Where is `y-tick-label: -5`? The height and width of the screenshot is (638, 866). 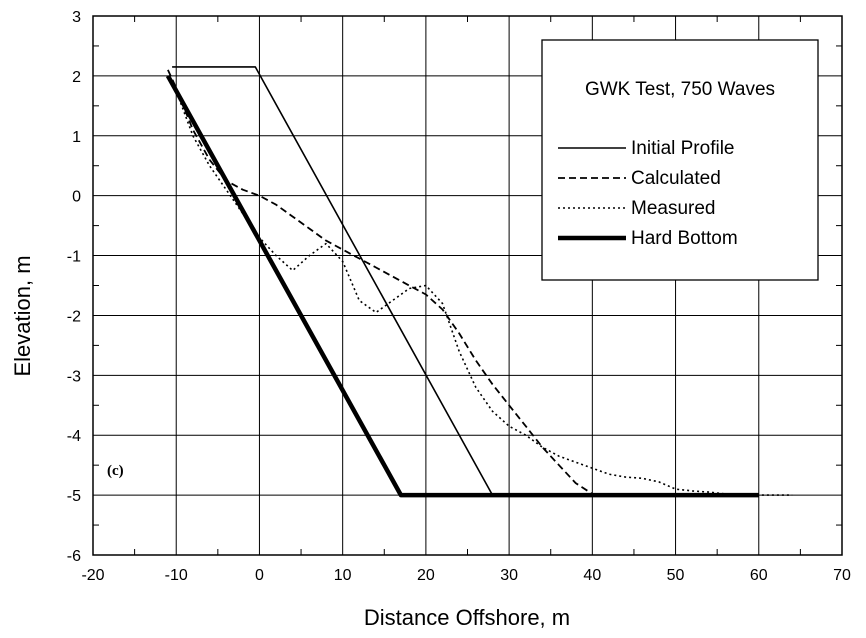 y-tick-label: -5 is located at coordinates (74, 496).